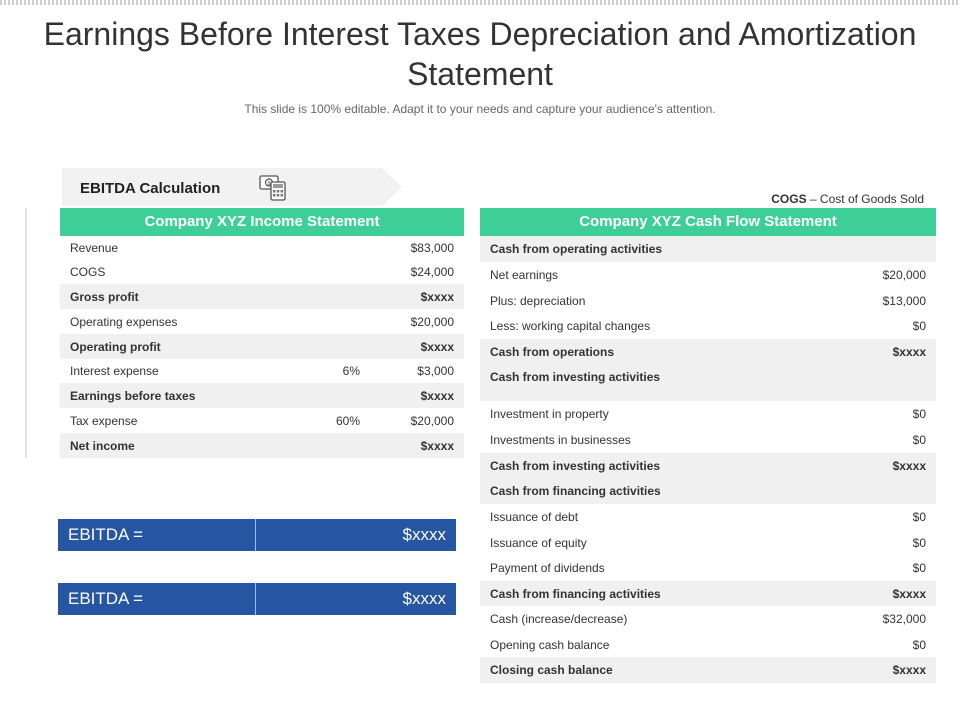  Describe the element at coordinates (272, 188) in the screenshot. I see `calculator-icon: $` at that location.